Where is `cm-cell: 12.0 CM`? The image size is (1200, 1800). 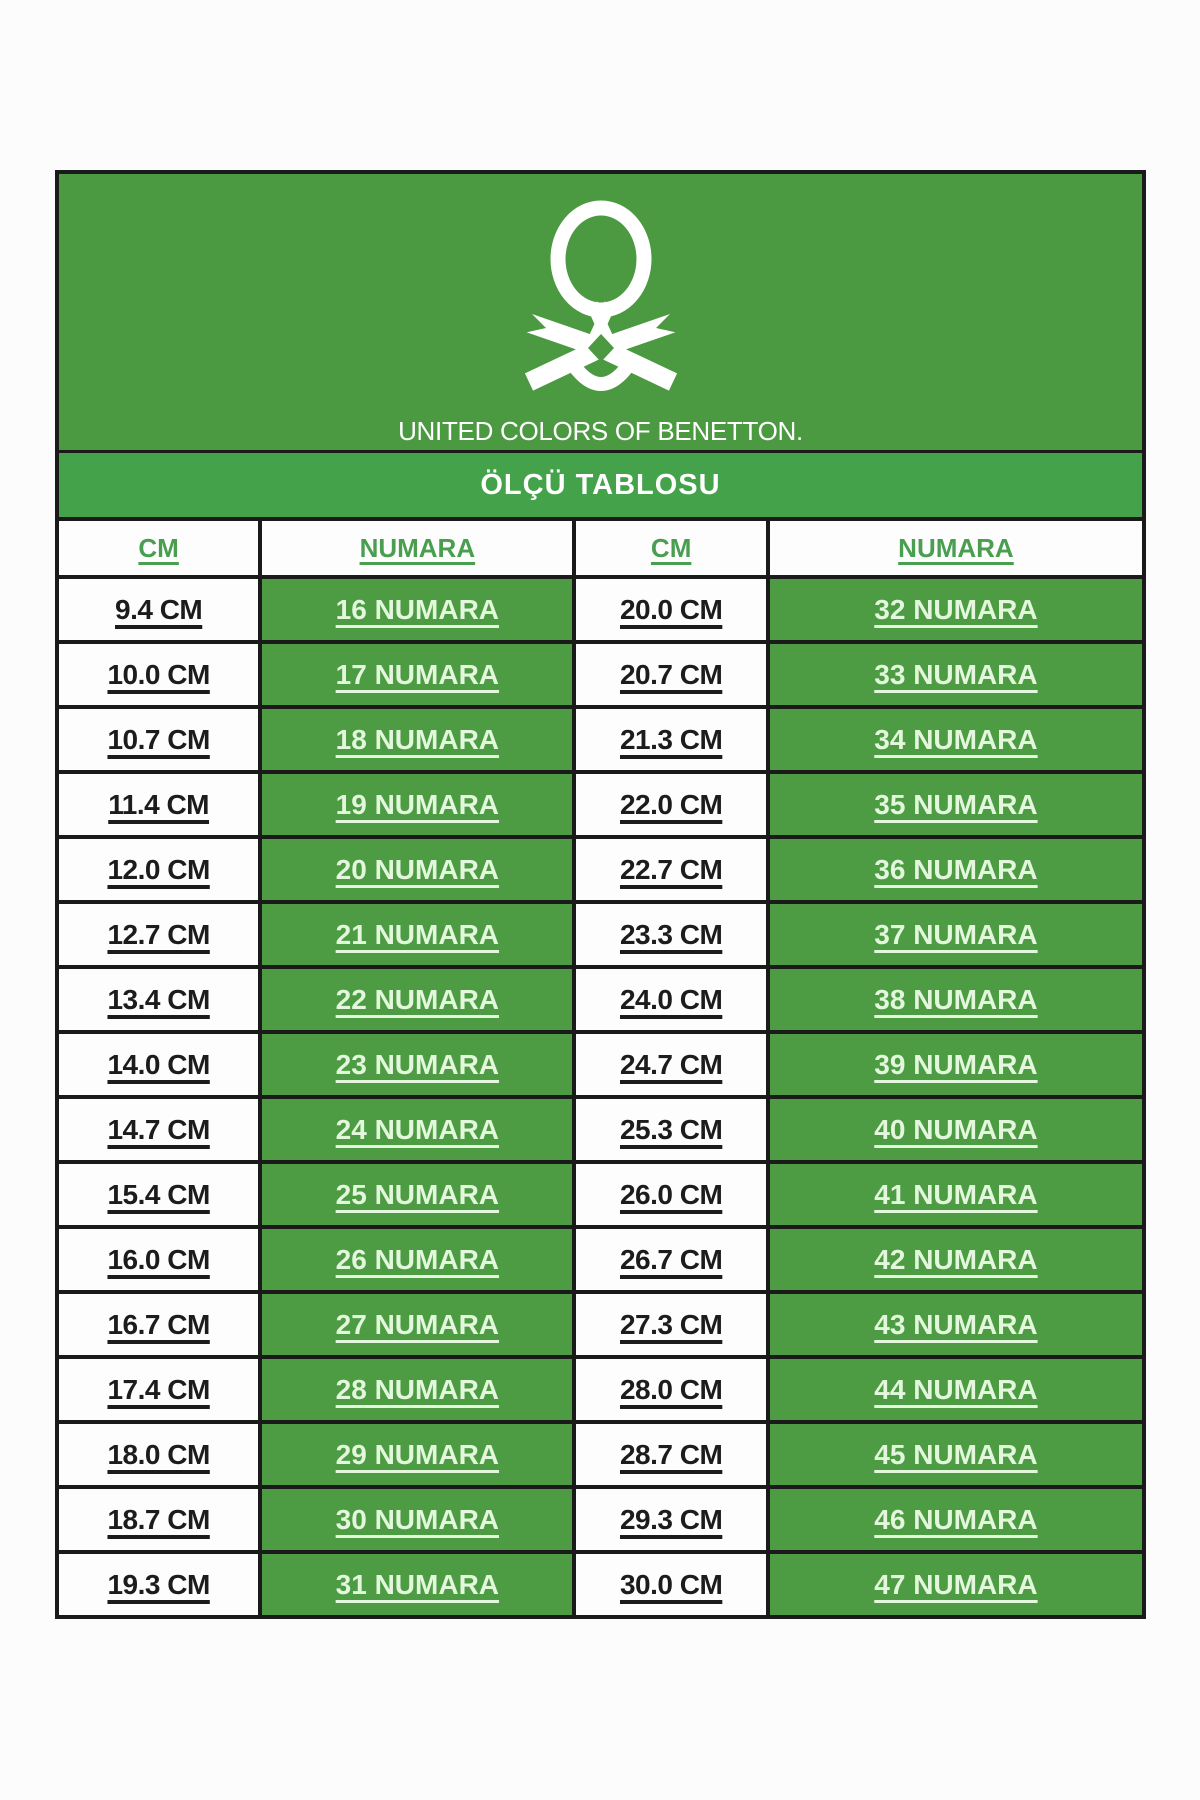
cm-cell: 12.0 CM is located at coordinates (158, 869).